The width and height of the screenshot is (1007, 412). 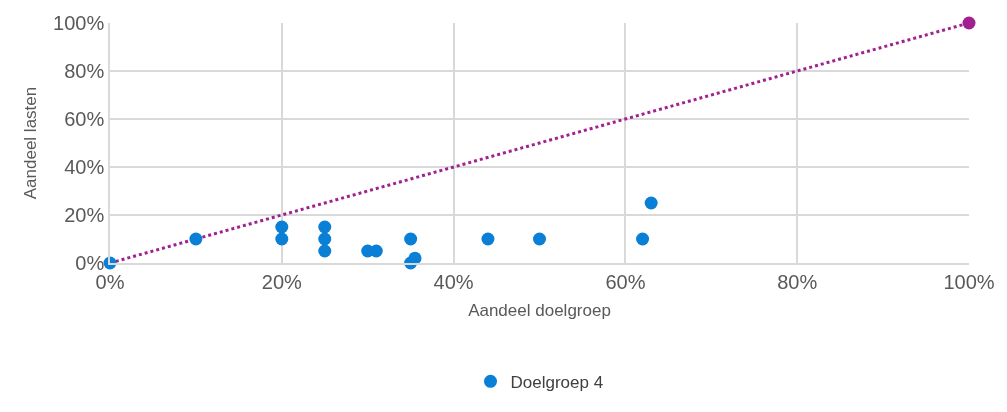 I want to click on y-tick-label: 60%, so click(x=84, y=119).